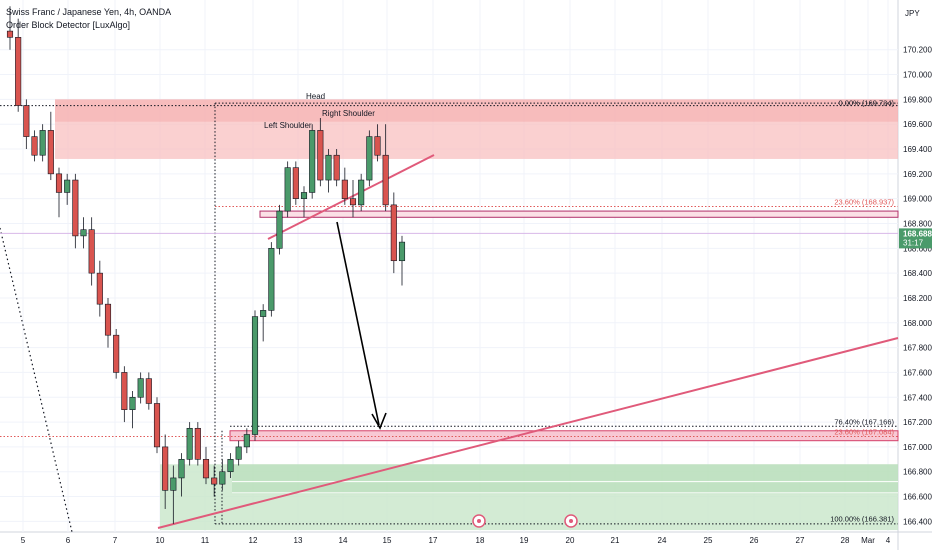  Describe the element at coordinates (862, 519) in the screenshot. I see `fib-label: 100.00% (166.381)` at that location.